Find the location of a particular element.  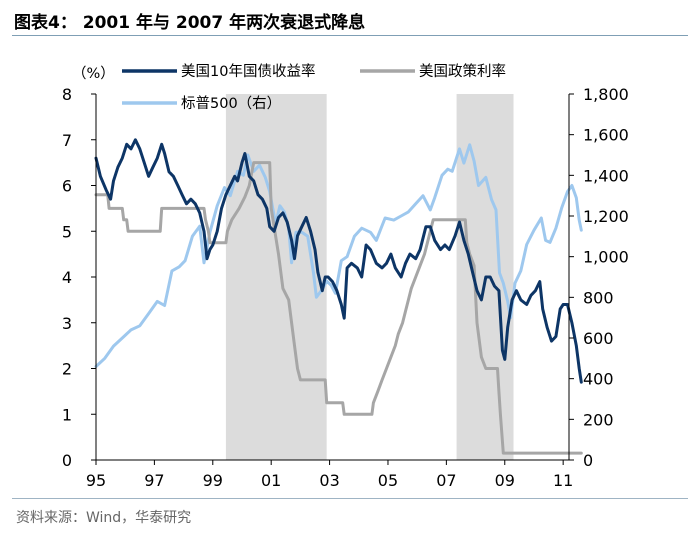

x-tick-label: 95 is located at coordinates (96, 480).